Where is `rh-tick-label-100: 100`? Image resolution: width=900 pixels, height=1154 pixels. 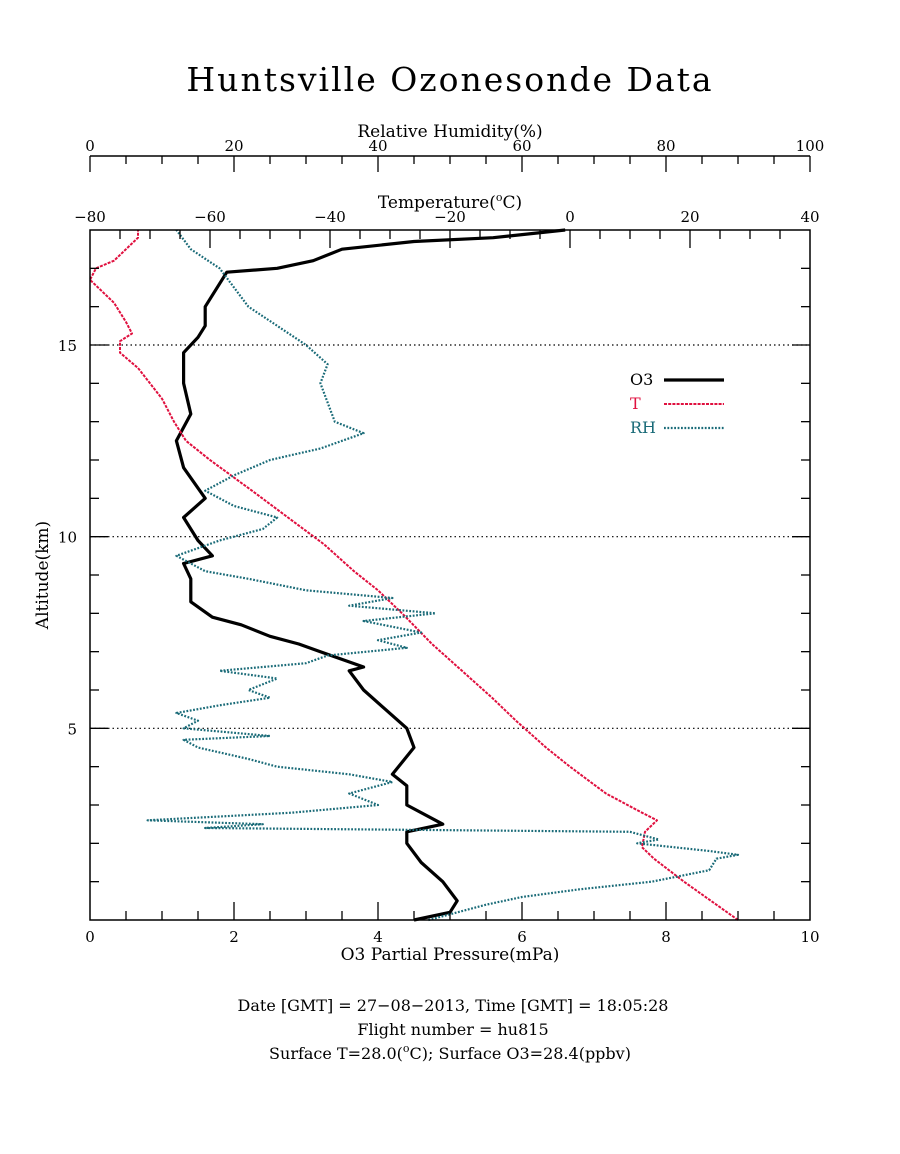 rh-tick-label-100: 100 is located at coordinates (810, 146).